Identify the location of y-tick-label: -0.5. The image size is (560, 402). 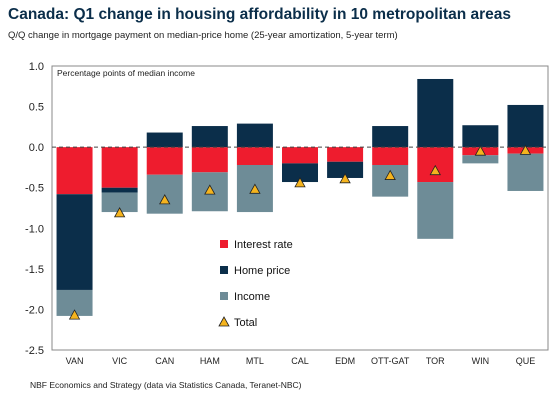
(34, 189).